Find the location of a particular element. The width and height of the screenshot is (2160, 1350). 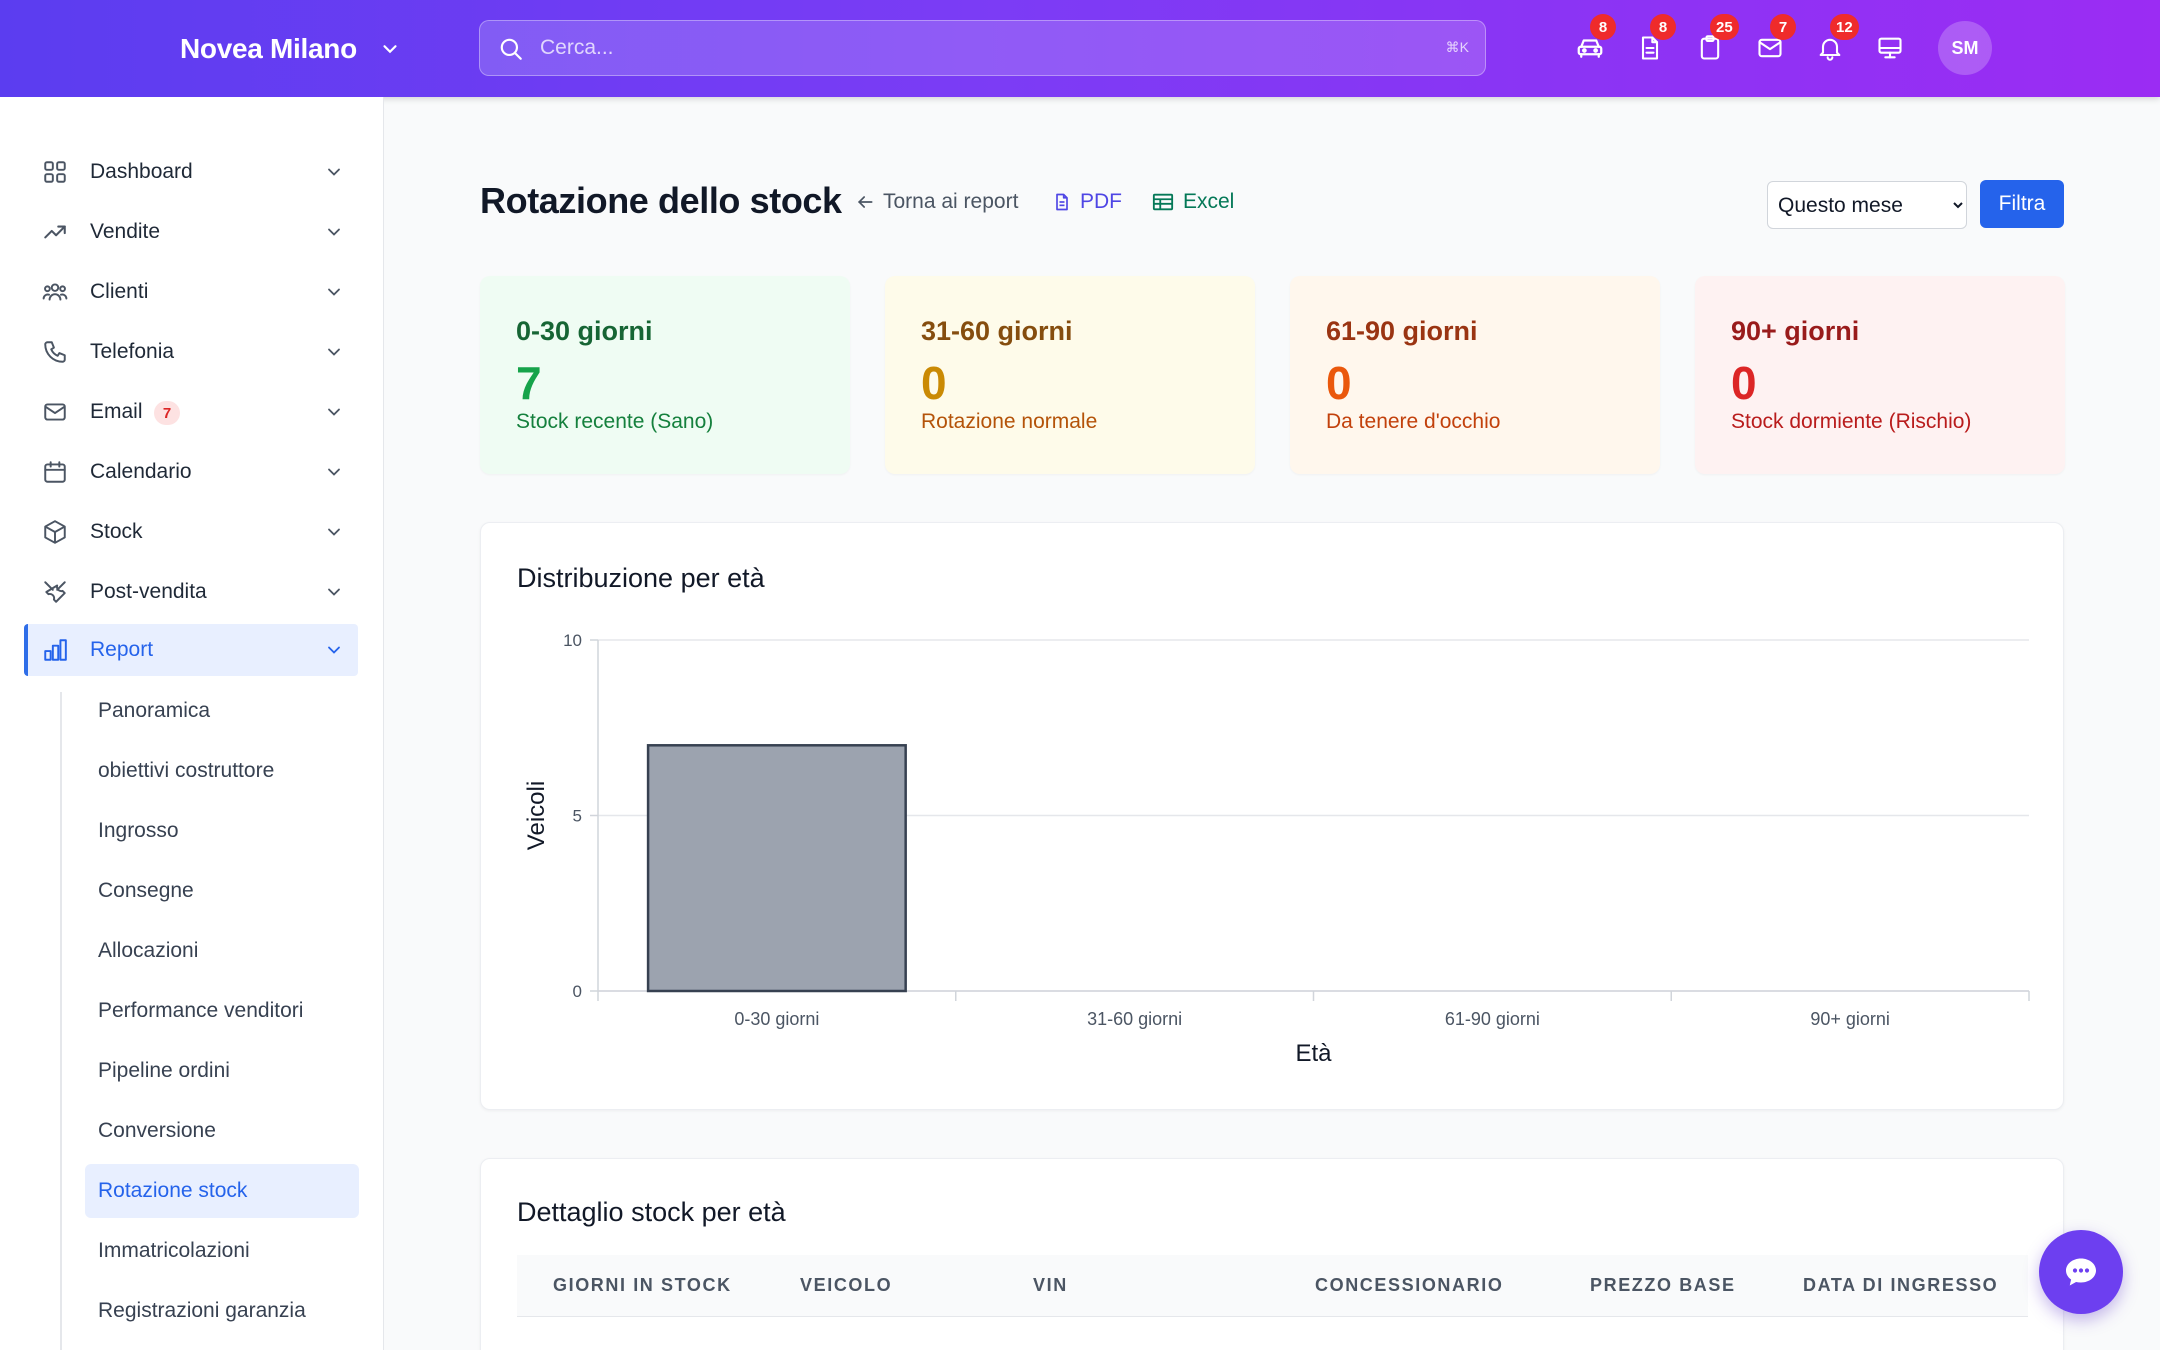

column-header: DATA DI INGRESSO is located at coordinates (1901, 1285).